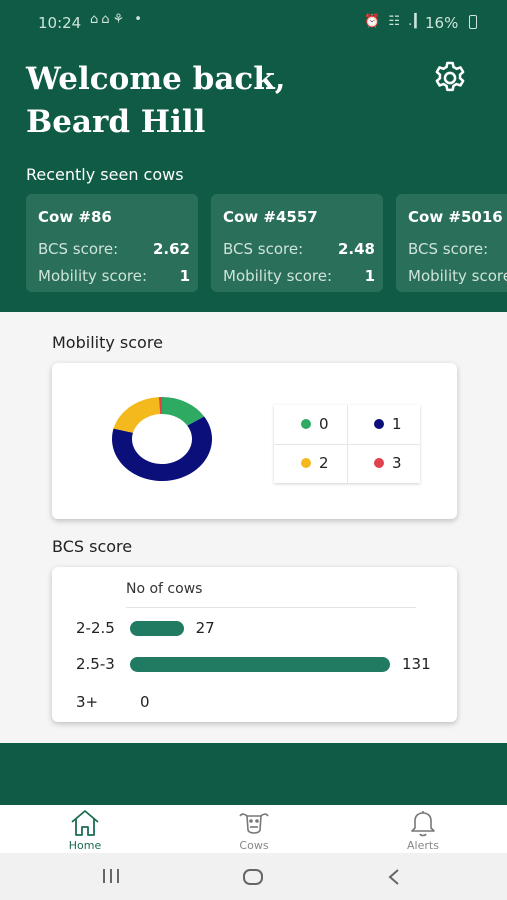 The height and width of the screenshot is (900, 507). I want to click on legend-label: 3, so click(397, 463).